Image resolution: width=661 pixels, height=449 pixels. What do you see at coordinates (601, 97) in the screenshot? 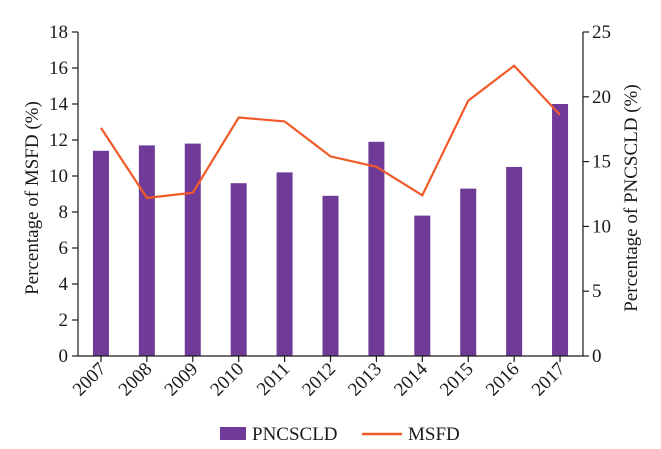
I see `right-tick-label-20: 20` at bounding box center [601, 97].